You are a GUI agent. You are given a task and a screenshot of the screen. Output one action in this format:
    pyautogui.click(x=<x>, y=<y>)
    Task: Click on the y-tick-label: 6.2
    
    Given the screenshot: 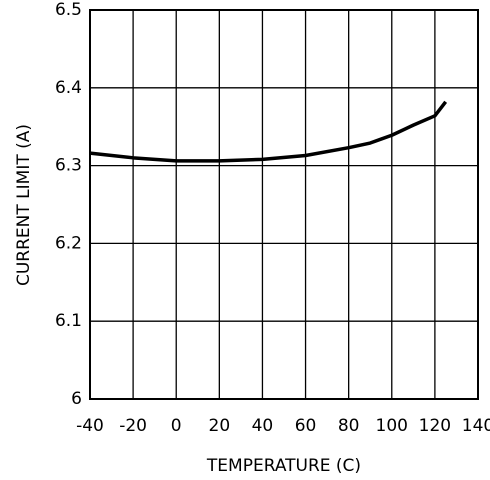 What is the action you would take?
    pyautogui.click(x=68, y=243)
    